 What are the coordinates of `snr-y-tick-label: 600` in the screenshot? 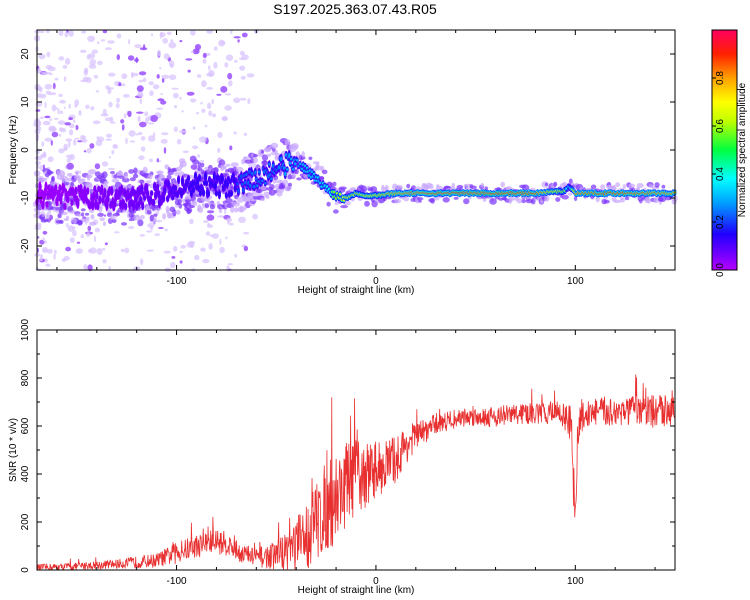 It's located at (25, 425).